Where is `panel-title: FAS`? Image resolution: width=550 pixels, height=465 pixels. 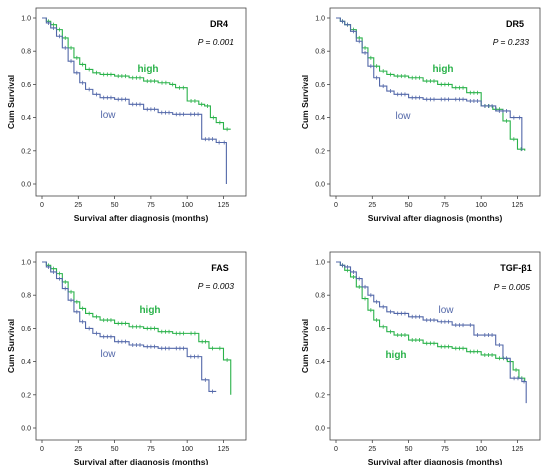
panel-title: FAS is located at coordinates (220, 268).